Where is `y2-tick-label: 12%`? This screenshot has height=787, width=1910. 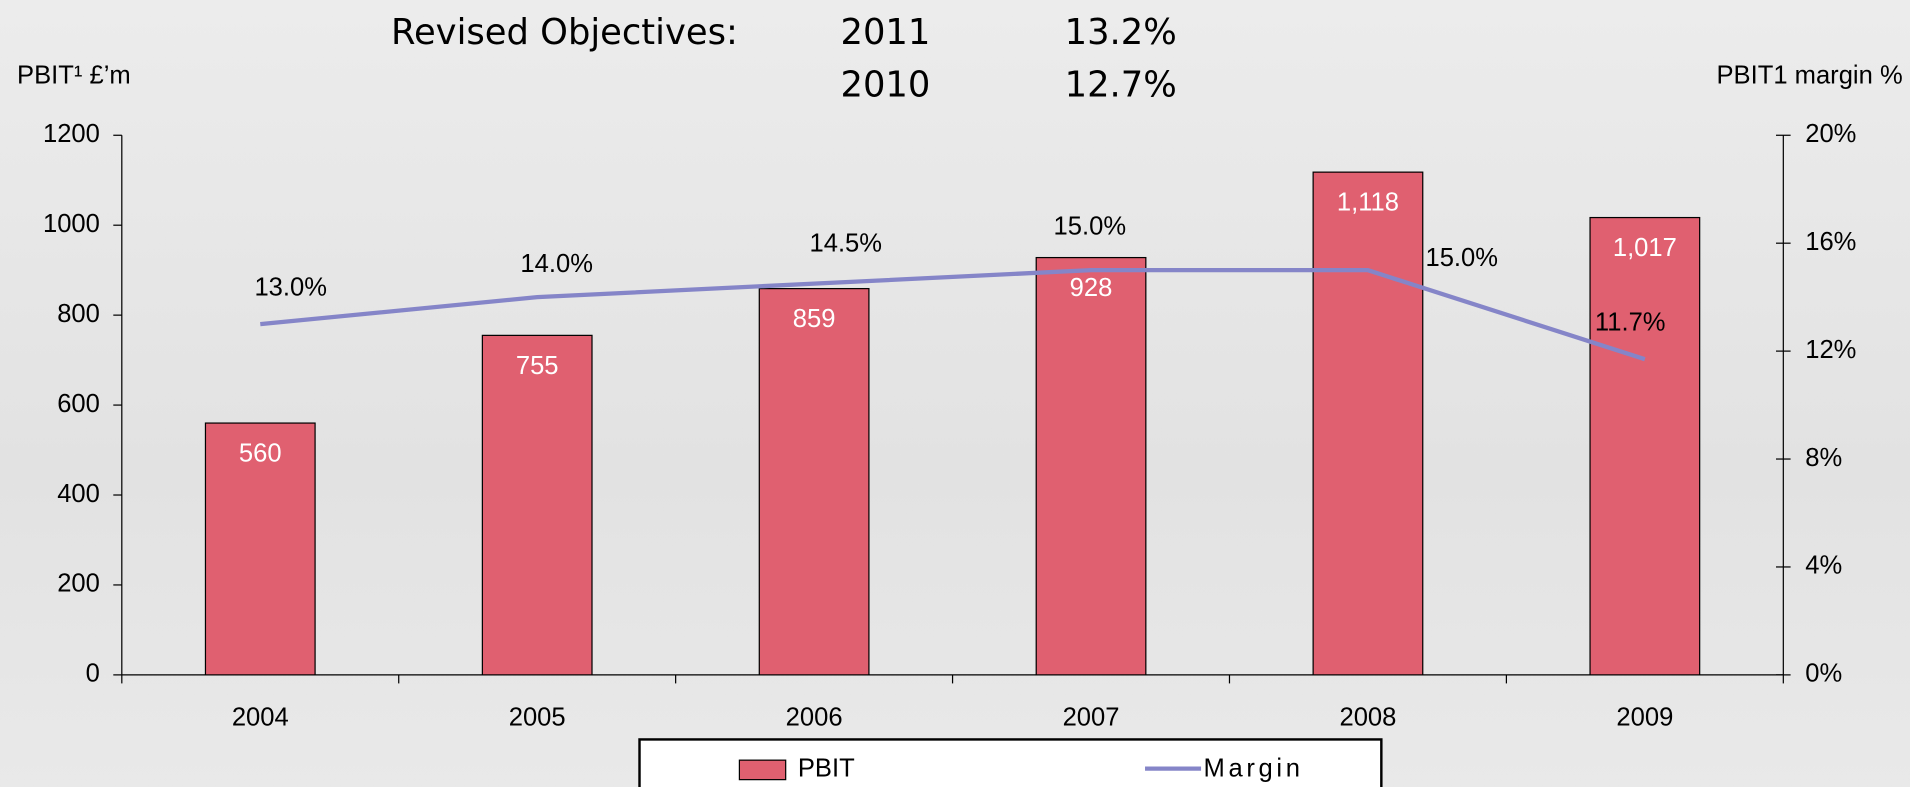 y2-tick-label: 12% is located at coordinates (1830, 350).